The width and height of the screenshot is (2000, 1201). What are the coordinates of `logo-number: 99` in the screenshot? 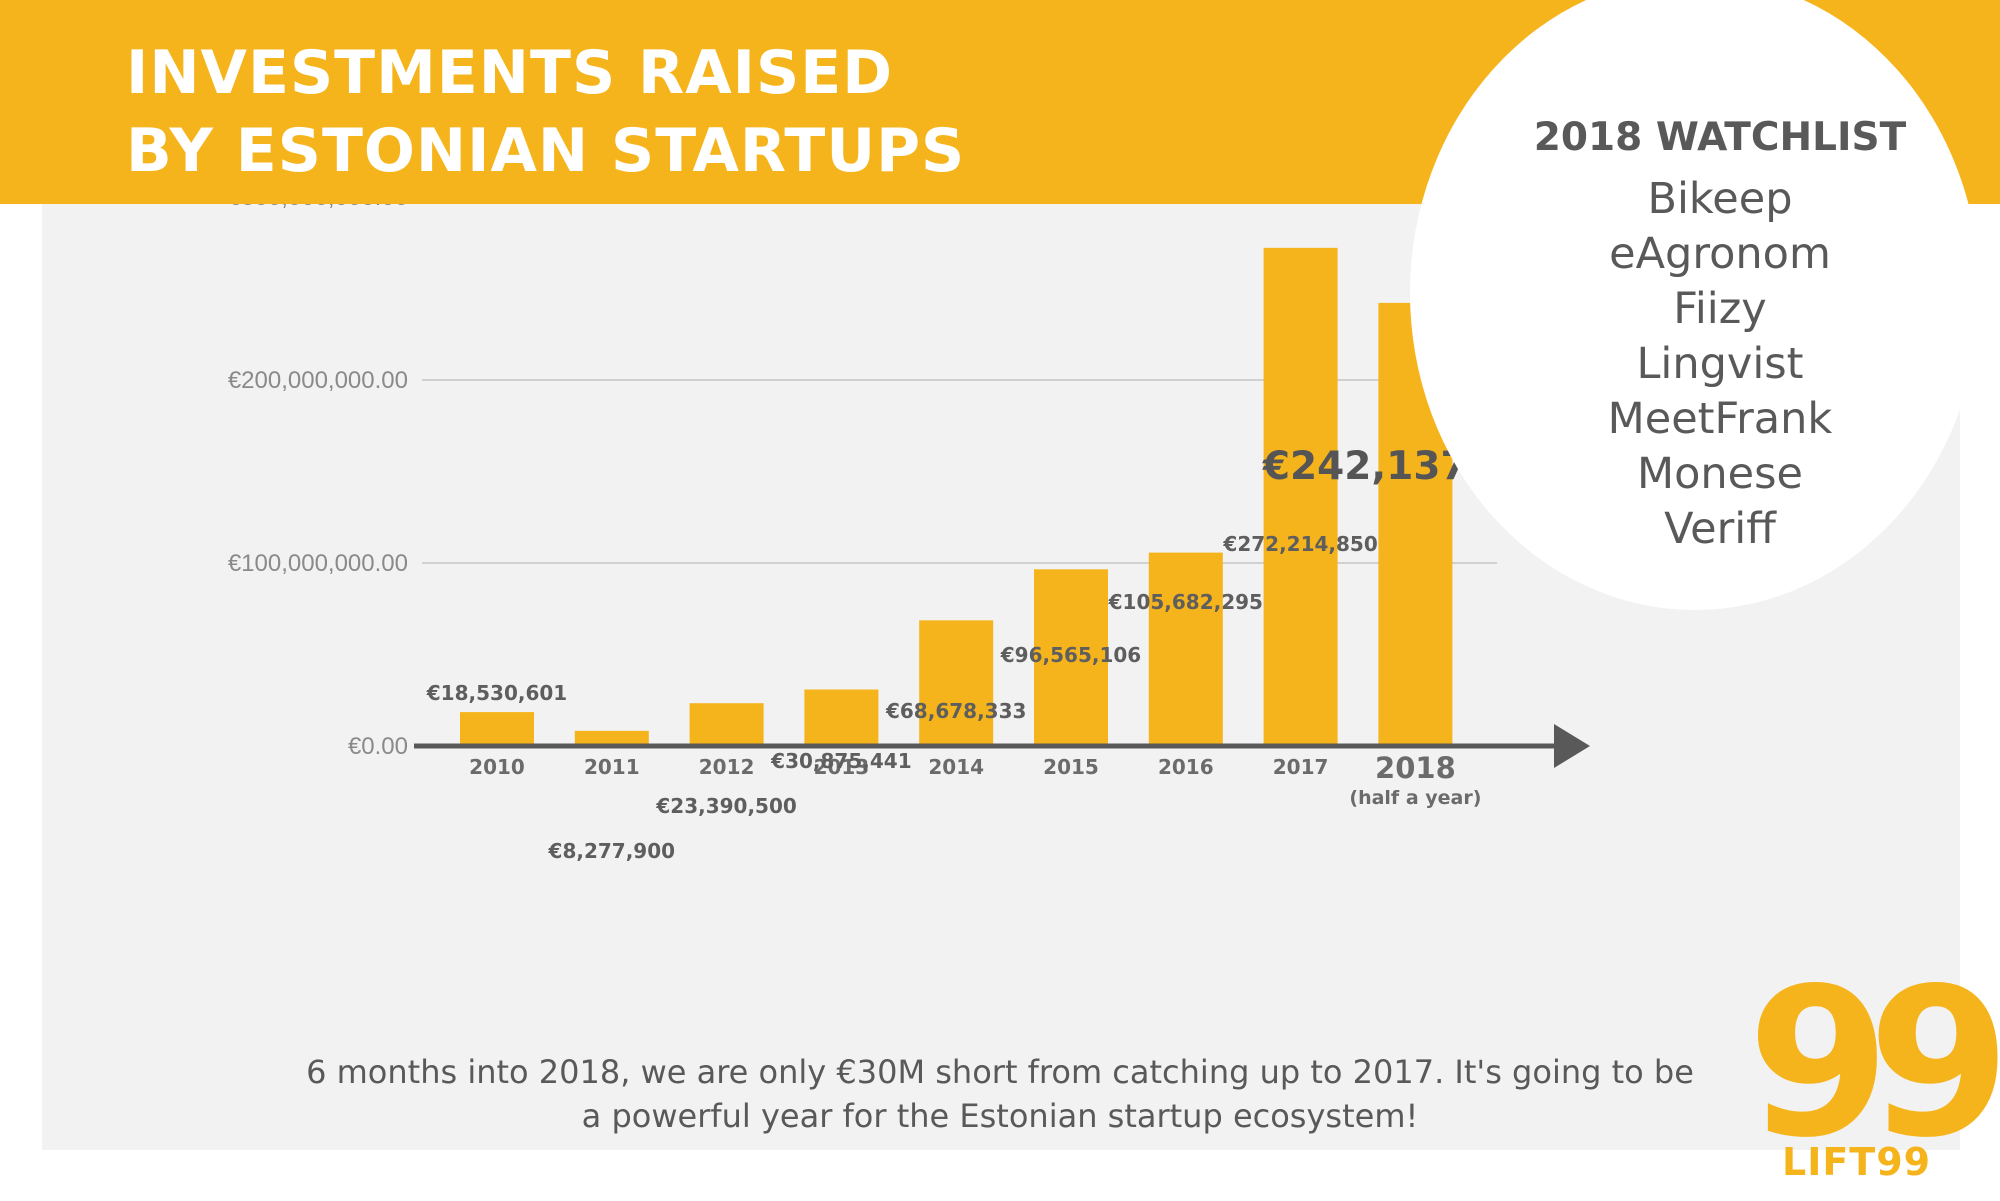 It's located at (1872, 1062).